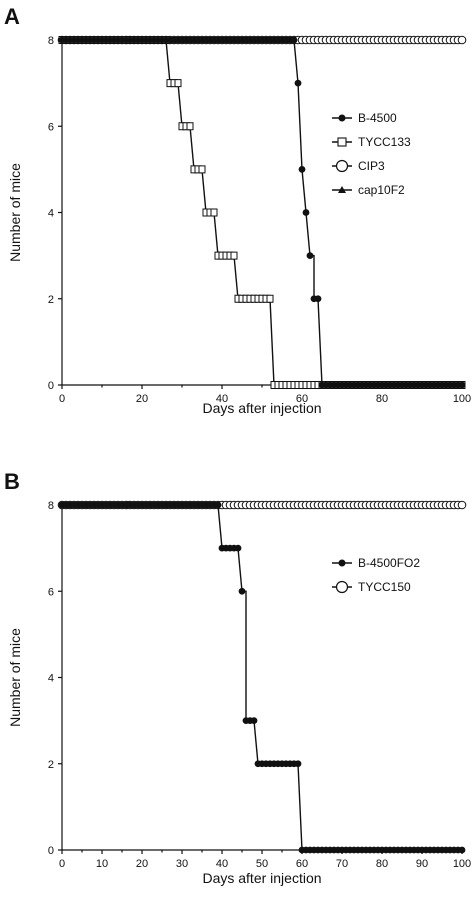 The width and height of the screenshot is (474, 915). Describe the element at coordinates (384, 587) in the screenshot. I see `chart-b-legend-label: TYCC150` at that location.